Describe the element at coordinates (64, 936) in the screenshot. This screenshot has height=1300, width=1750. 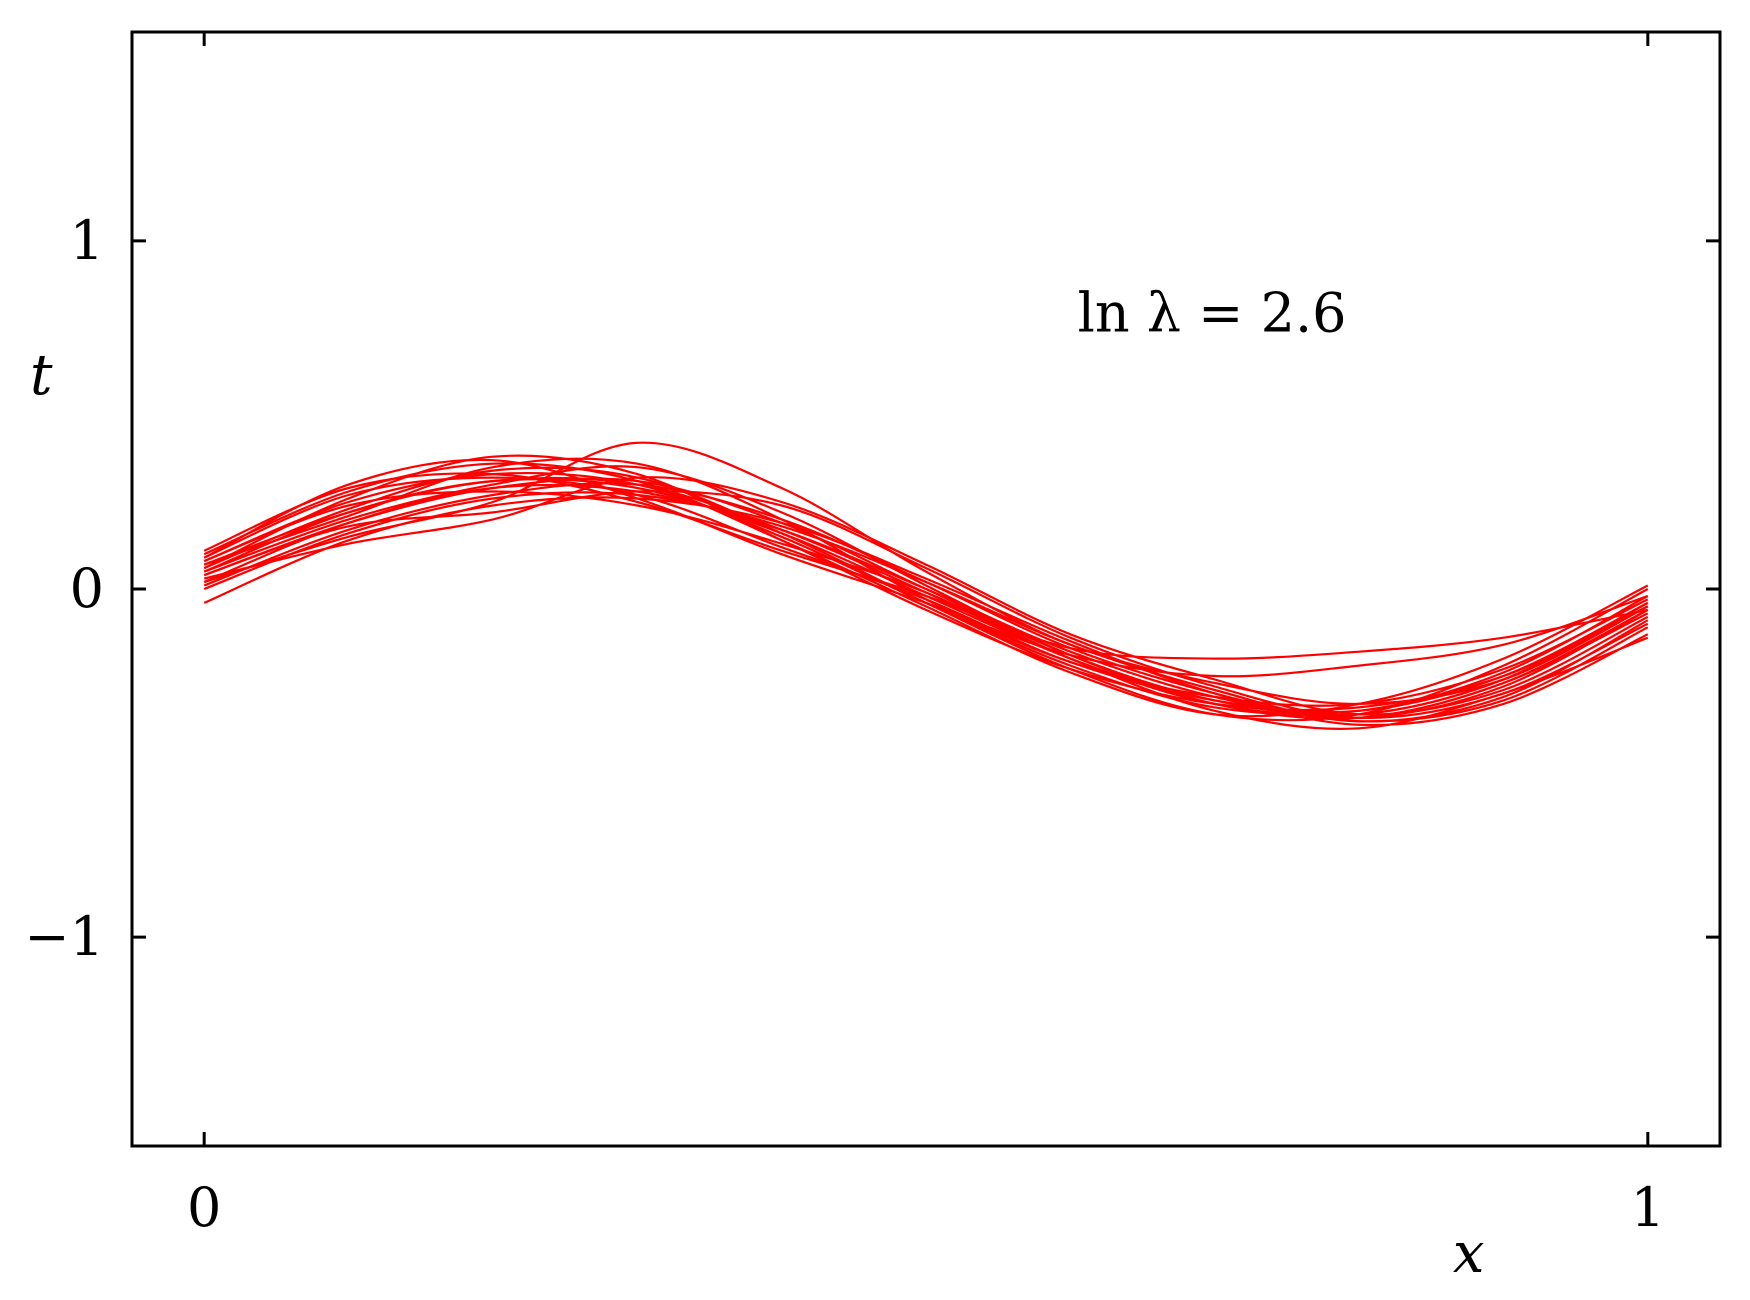
I see `y-tick-label-0: −1` at that location.